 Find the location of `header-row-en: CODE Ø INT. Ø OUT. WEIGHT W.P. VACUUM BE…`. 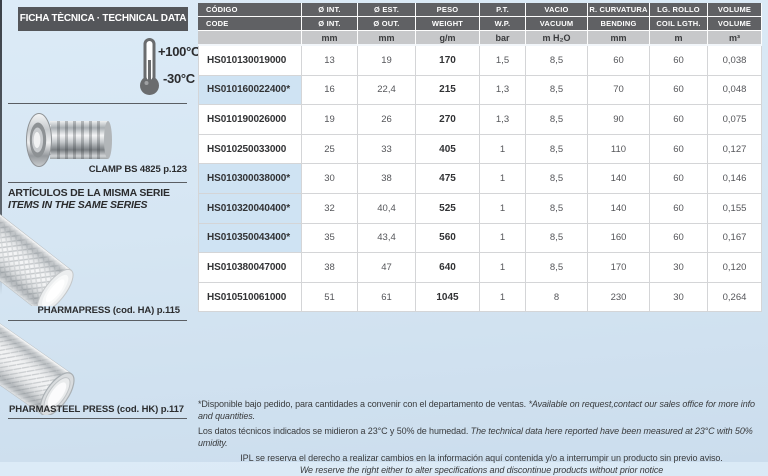

header-row-en: CODE Ø INT. Ø OUT. WEIGHT W.P. VACUUM BE… is located at coordinates (480, 24).